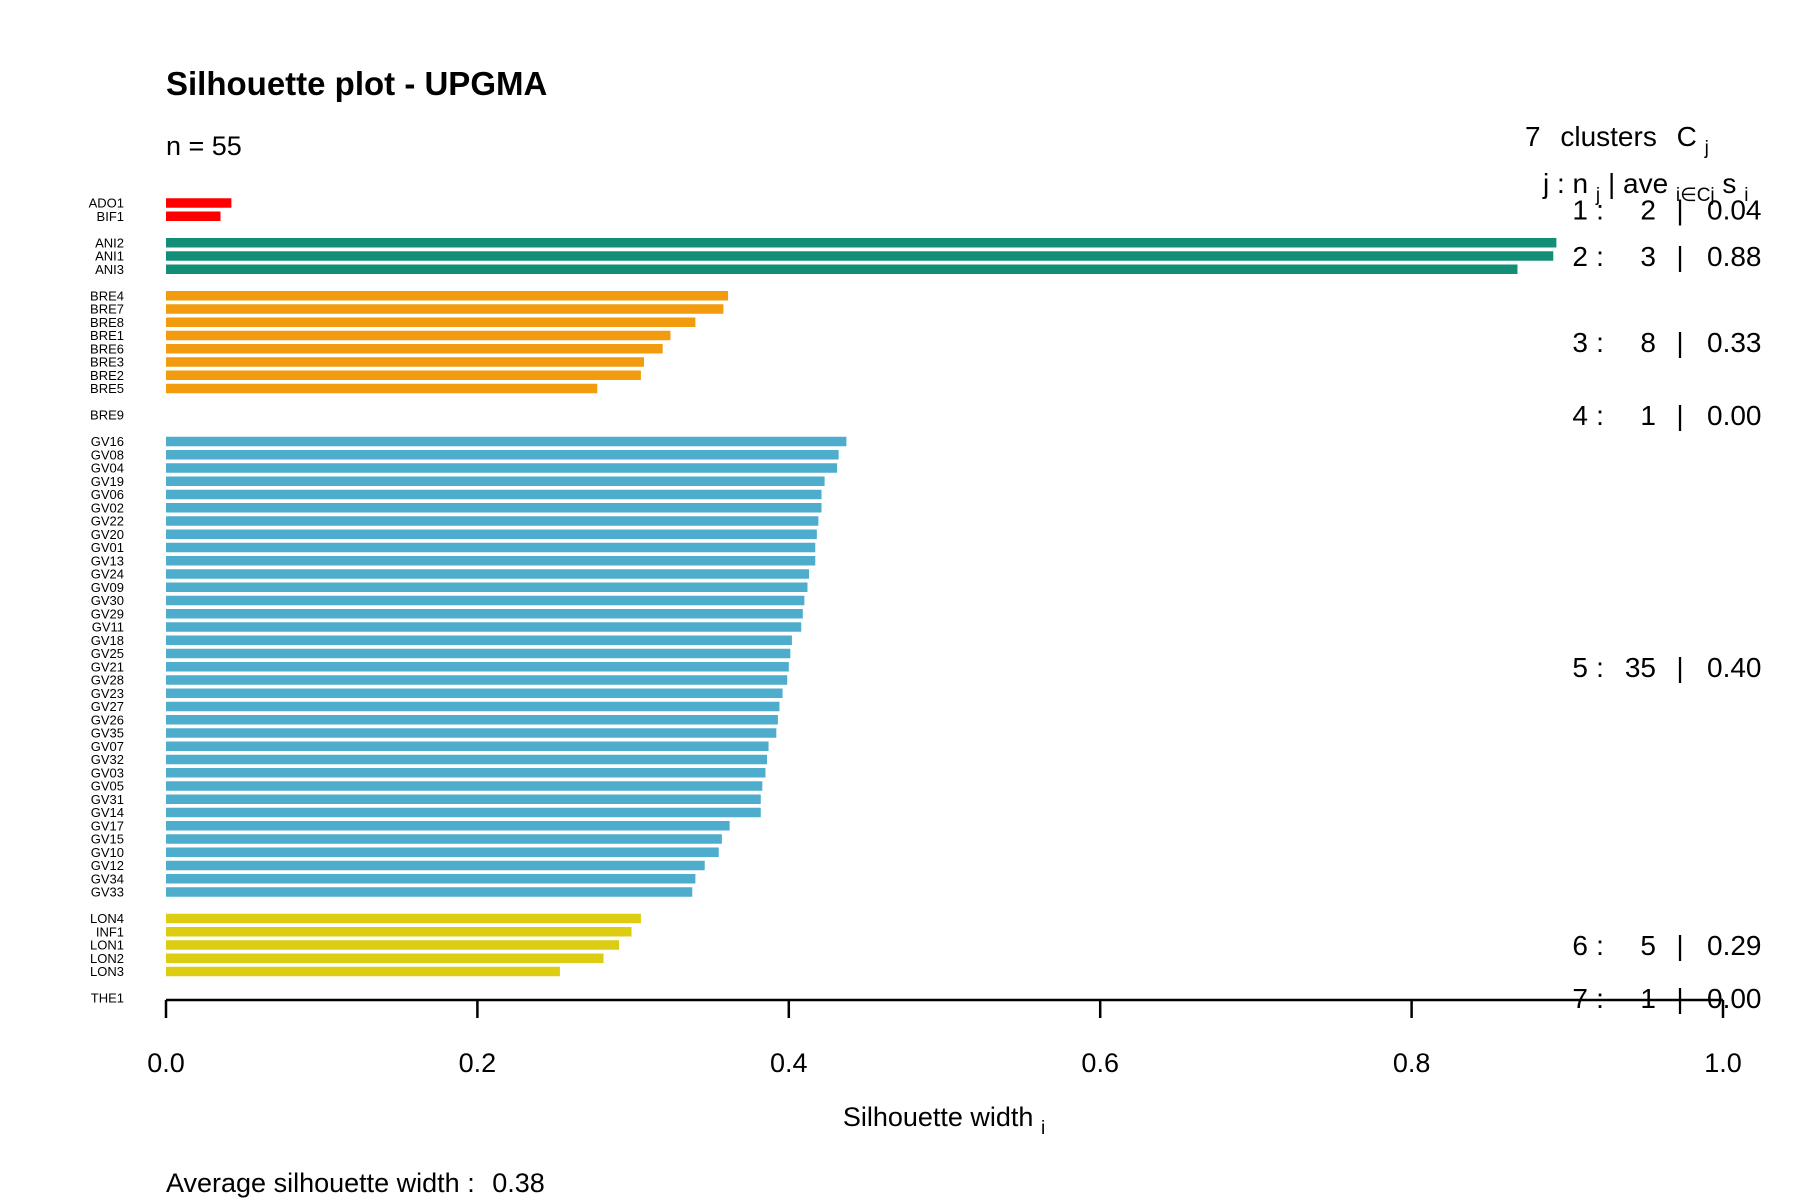 The image size is (1800, 1200). I want to click on cluster-ave: 0.00, so click(1734, 415).